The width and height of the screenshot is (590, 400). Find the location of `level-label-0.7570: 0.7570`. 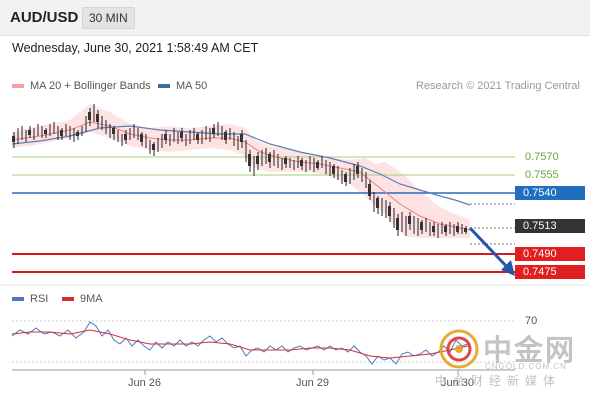

level-label-0.7570: 0.7570 is located at coordinates (542, 157).